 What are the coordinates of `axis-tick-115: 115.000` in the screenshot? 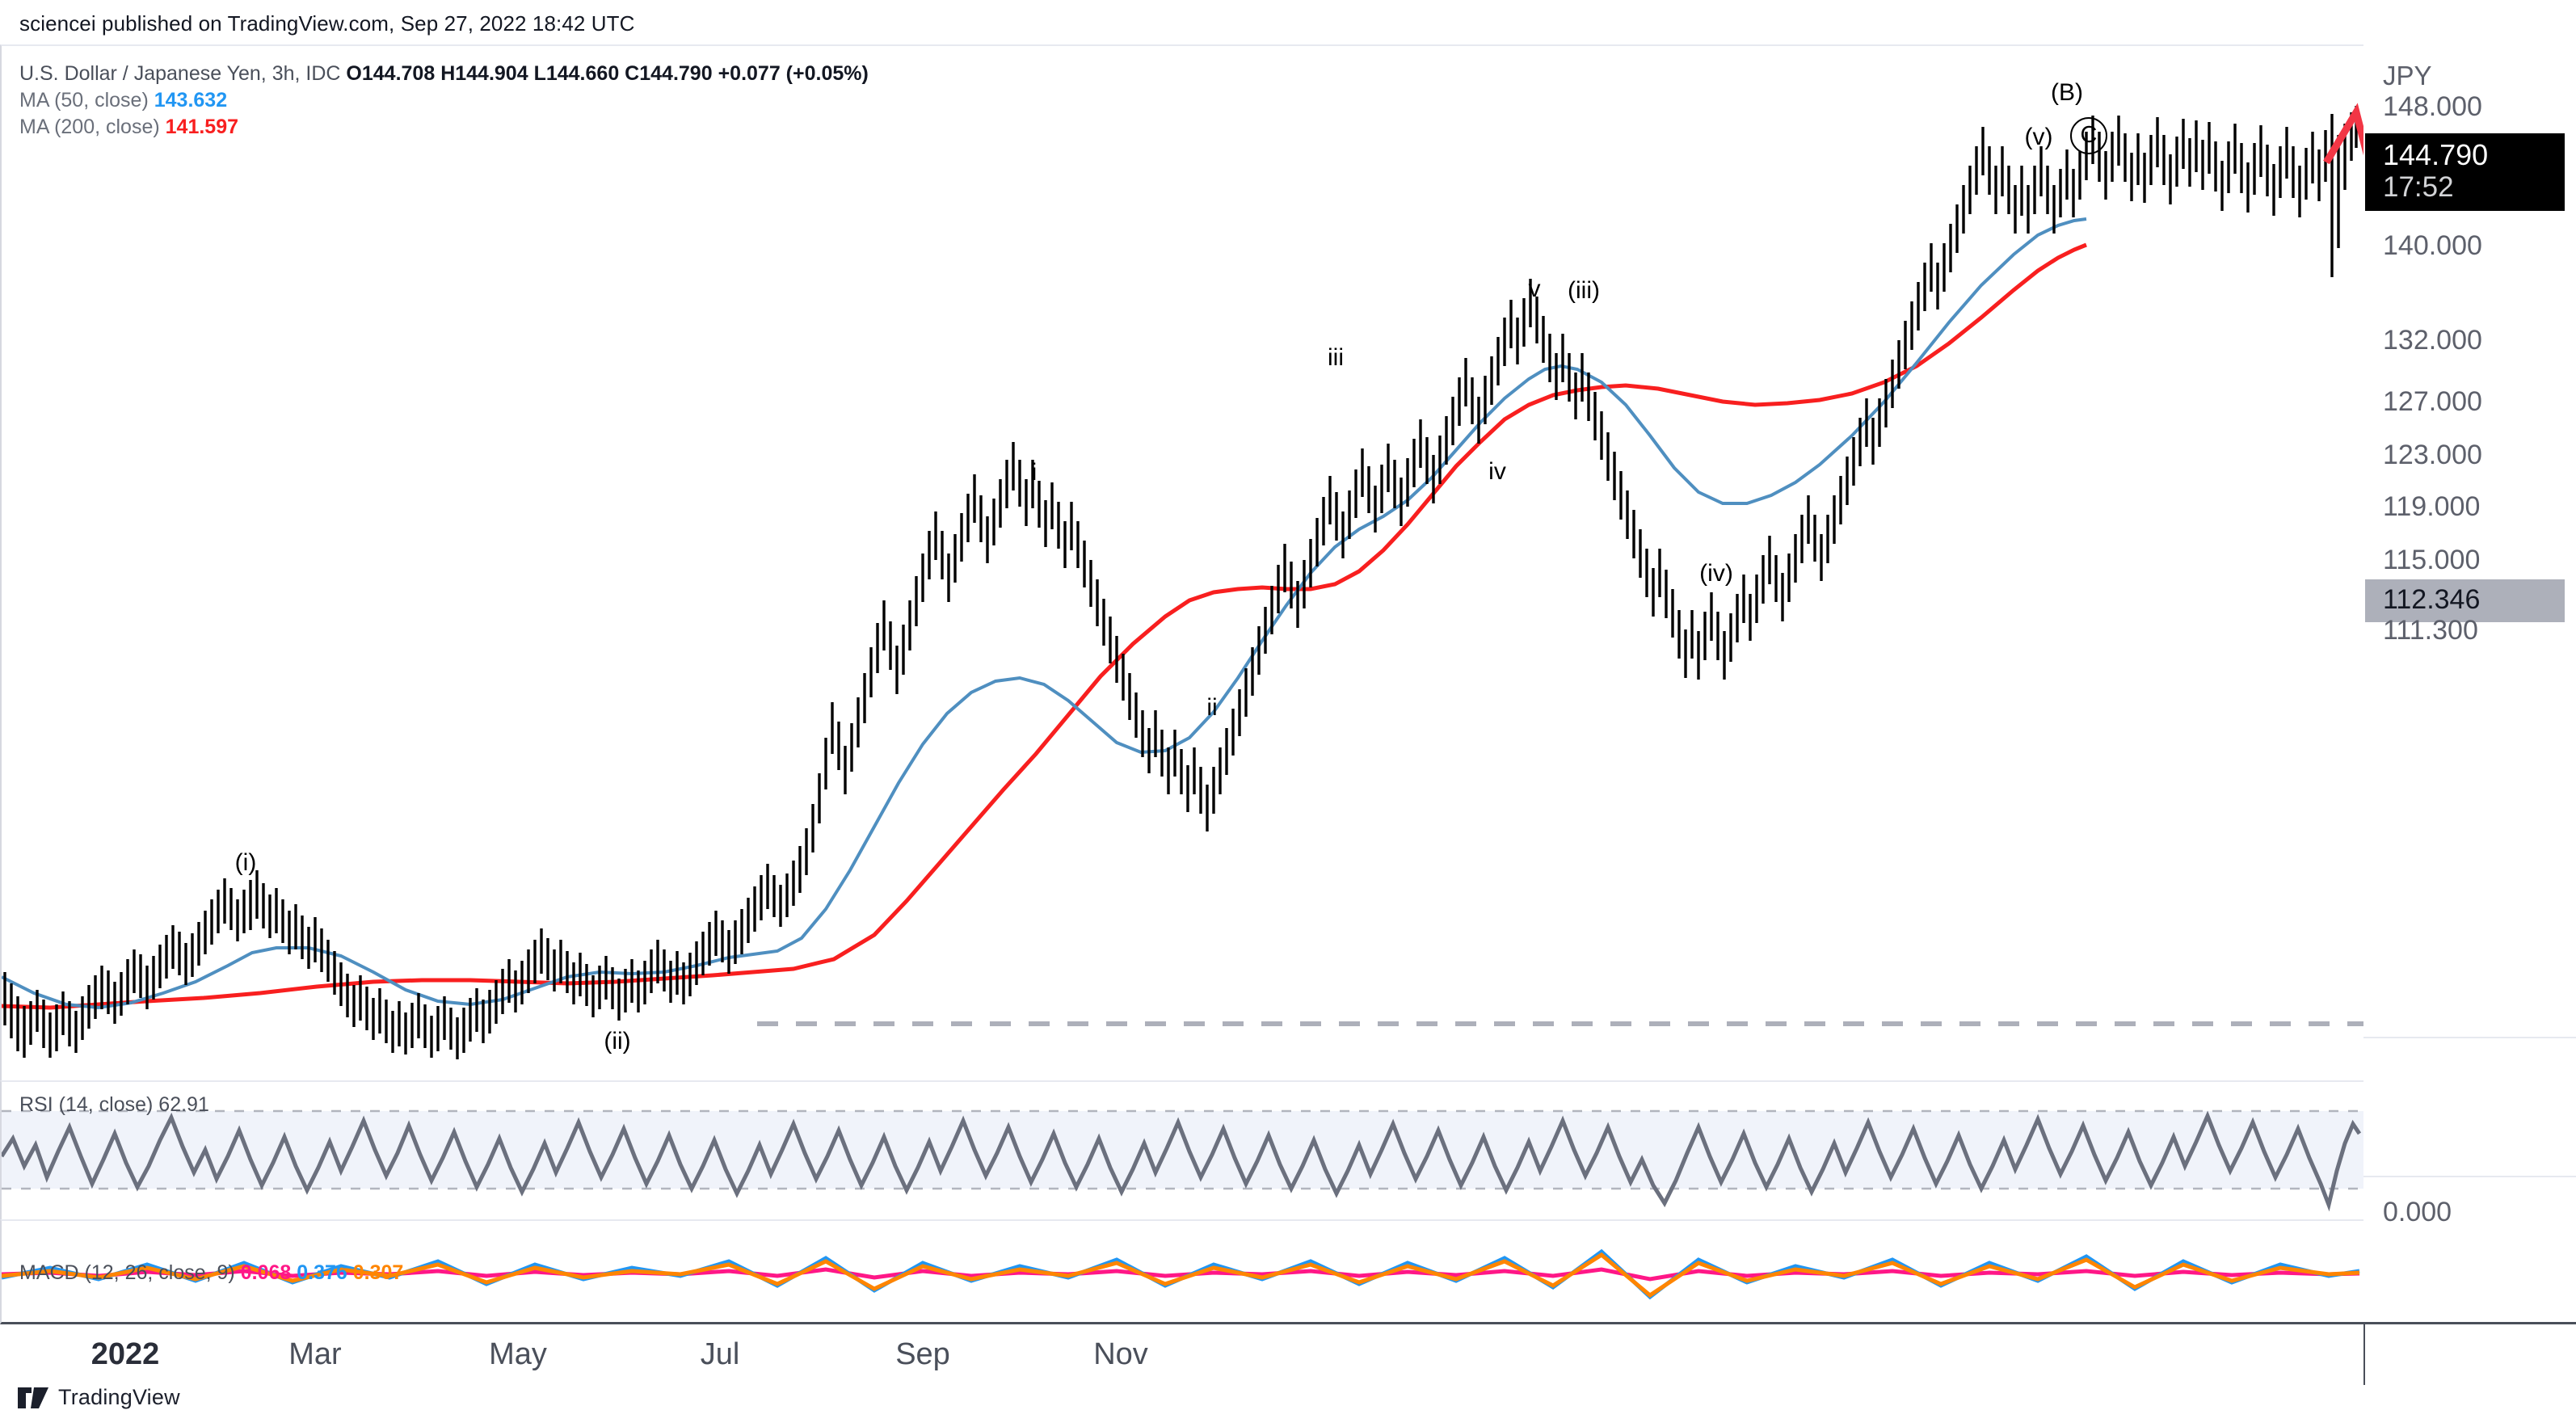 It's located at (2432, 560).